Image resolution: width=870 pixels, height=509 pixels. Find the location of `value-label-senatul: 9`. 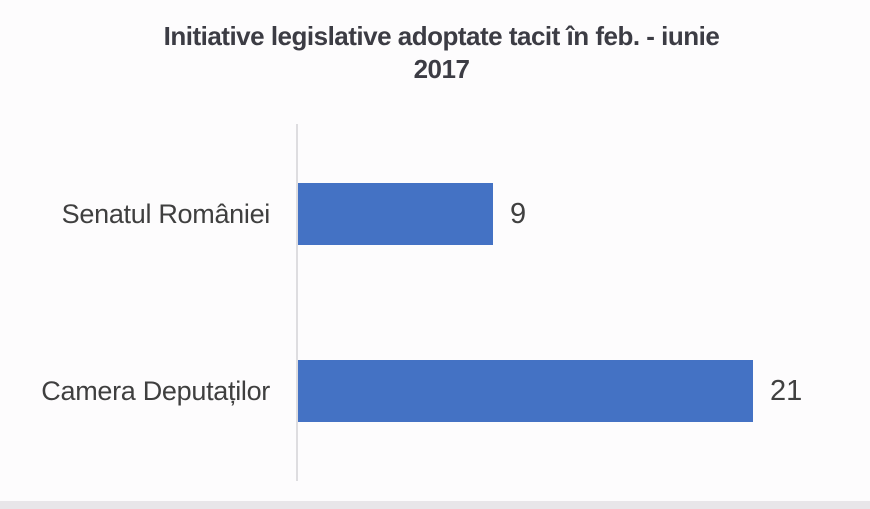

value-label-senatul: 9 is located at coordinates (518, 213).